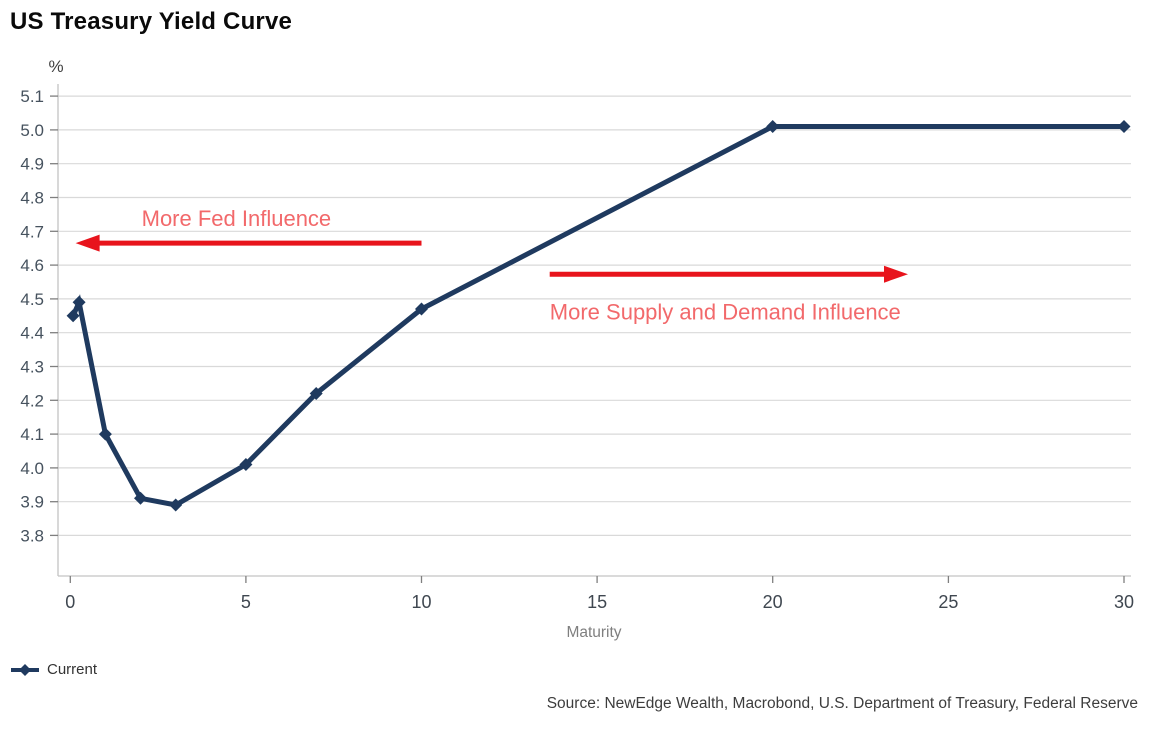 Image resolution: width=1166 pixels, height=730 pixels. I want to click on y-tick-label: 4.0, so click(32, 468).